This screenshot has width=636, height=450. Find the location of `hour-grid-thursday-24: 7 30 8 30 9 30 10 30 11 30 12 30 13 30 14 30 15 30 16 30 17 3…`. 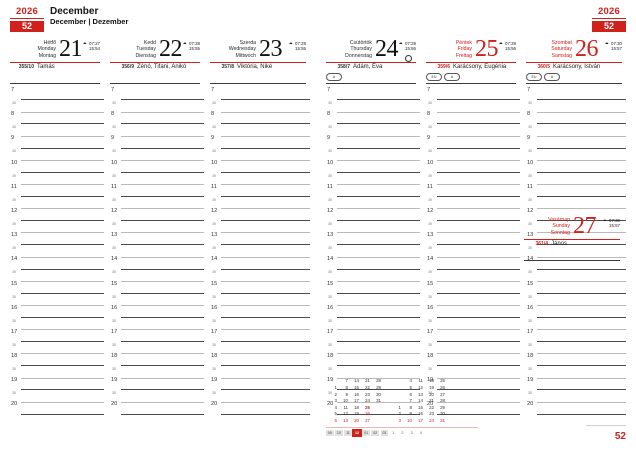

hour-grid-thursday-24: 7 30 8 30 9 30 10 30 11 30 12 30 13 30 14 30 15 30 16 30 17 3… is located at coordinates (376, 251).